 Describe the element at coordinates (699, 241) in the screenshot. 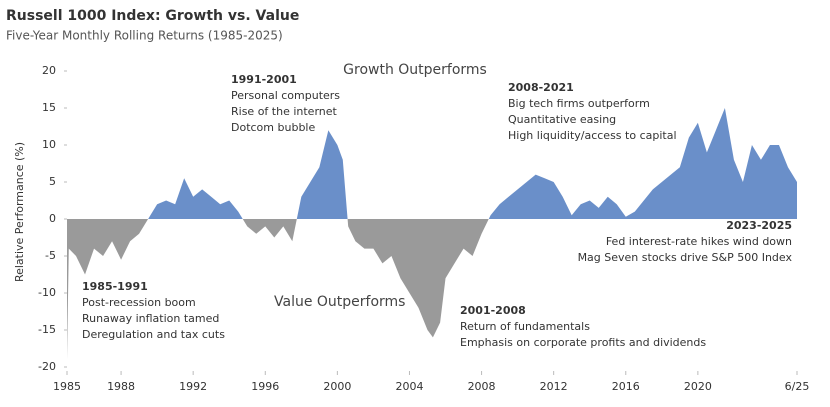

I see `annotation-line: Fed interest-rate hikes wind down` at that location.